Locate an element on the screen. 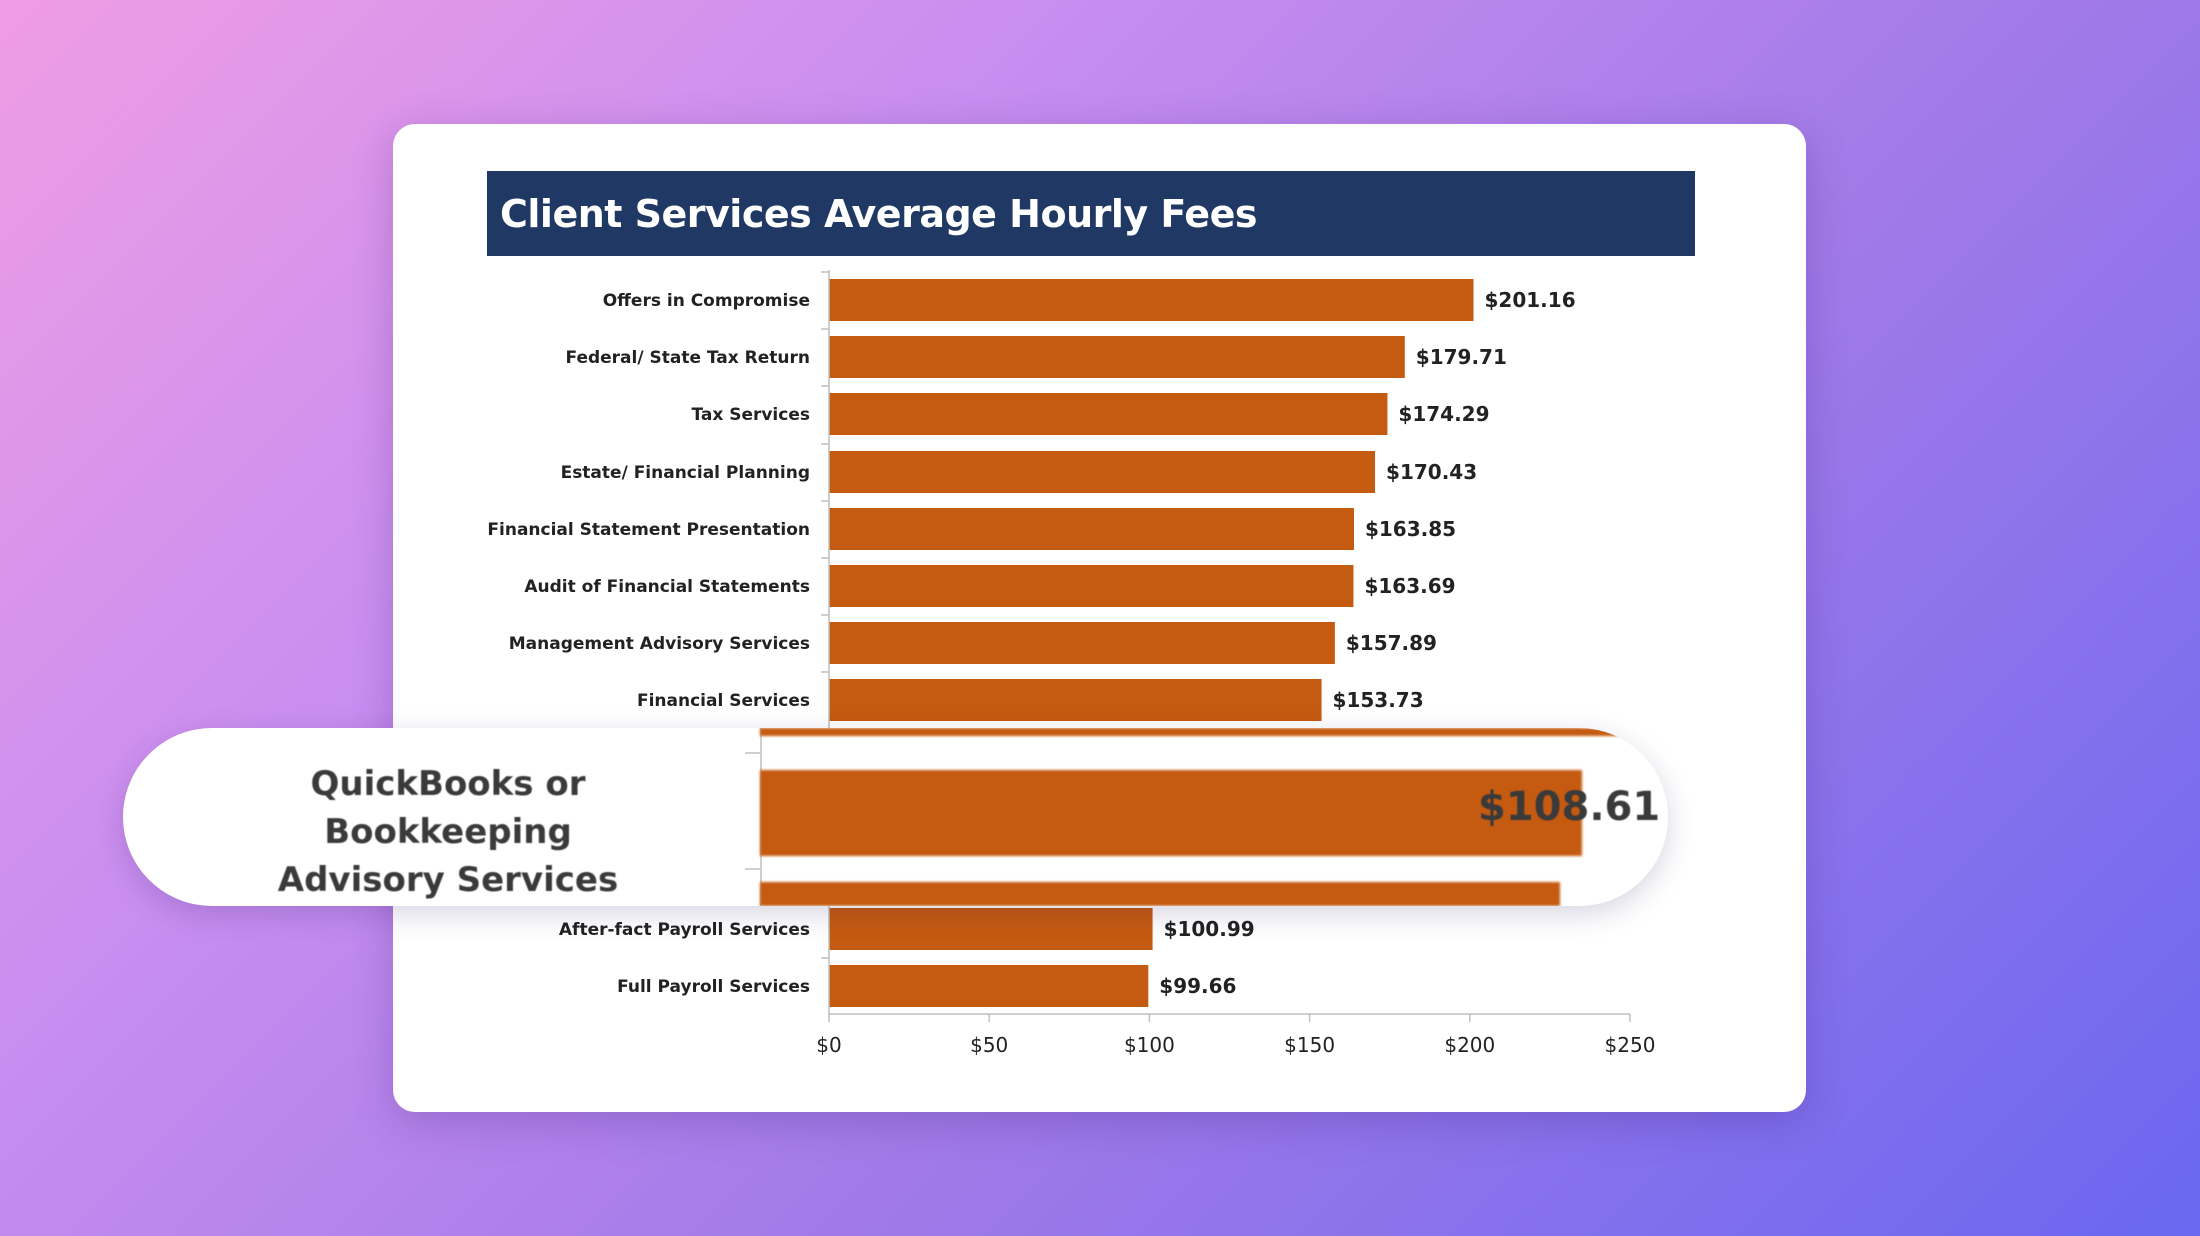 The image size is (2200, 1236). x-tick-label: $0 is located at coordinates (828, 1045).